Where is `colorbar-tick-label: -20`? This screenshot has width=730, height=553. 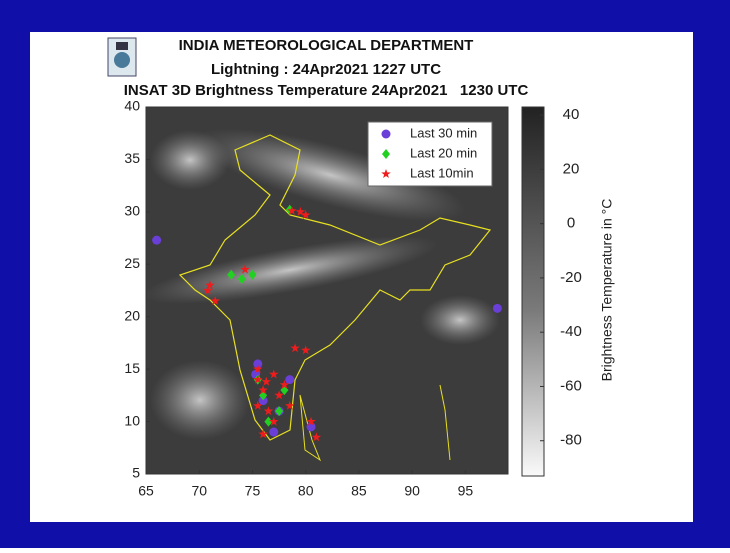
colorbar-tick-label: -20 is located at coordinates (571, 277).